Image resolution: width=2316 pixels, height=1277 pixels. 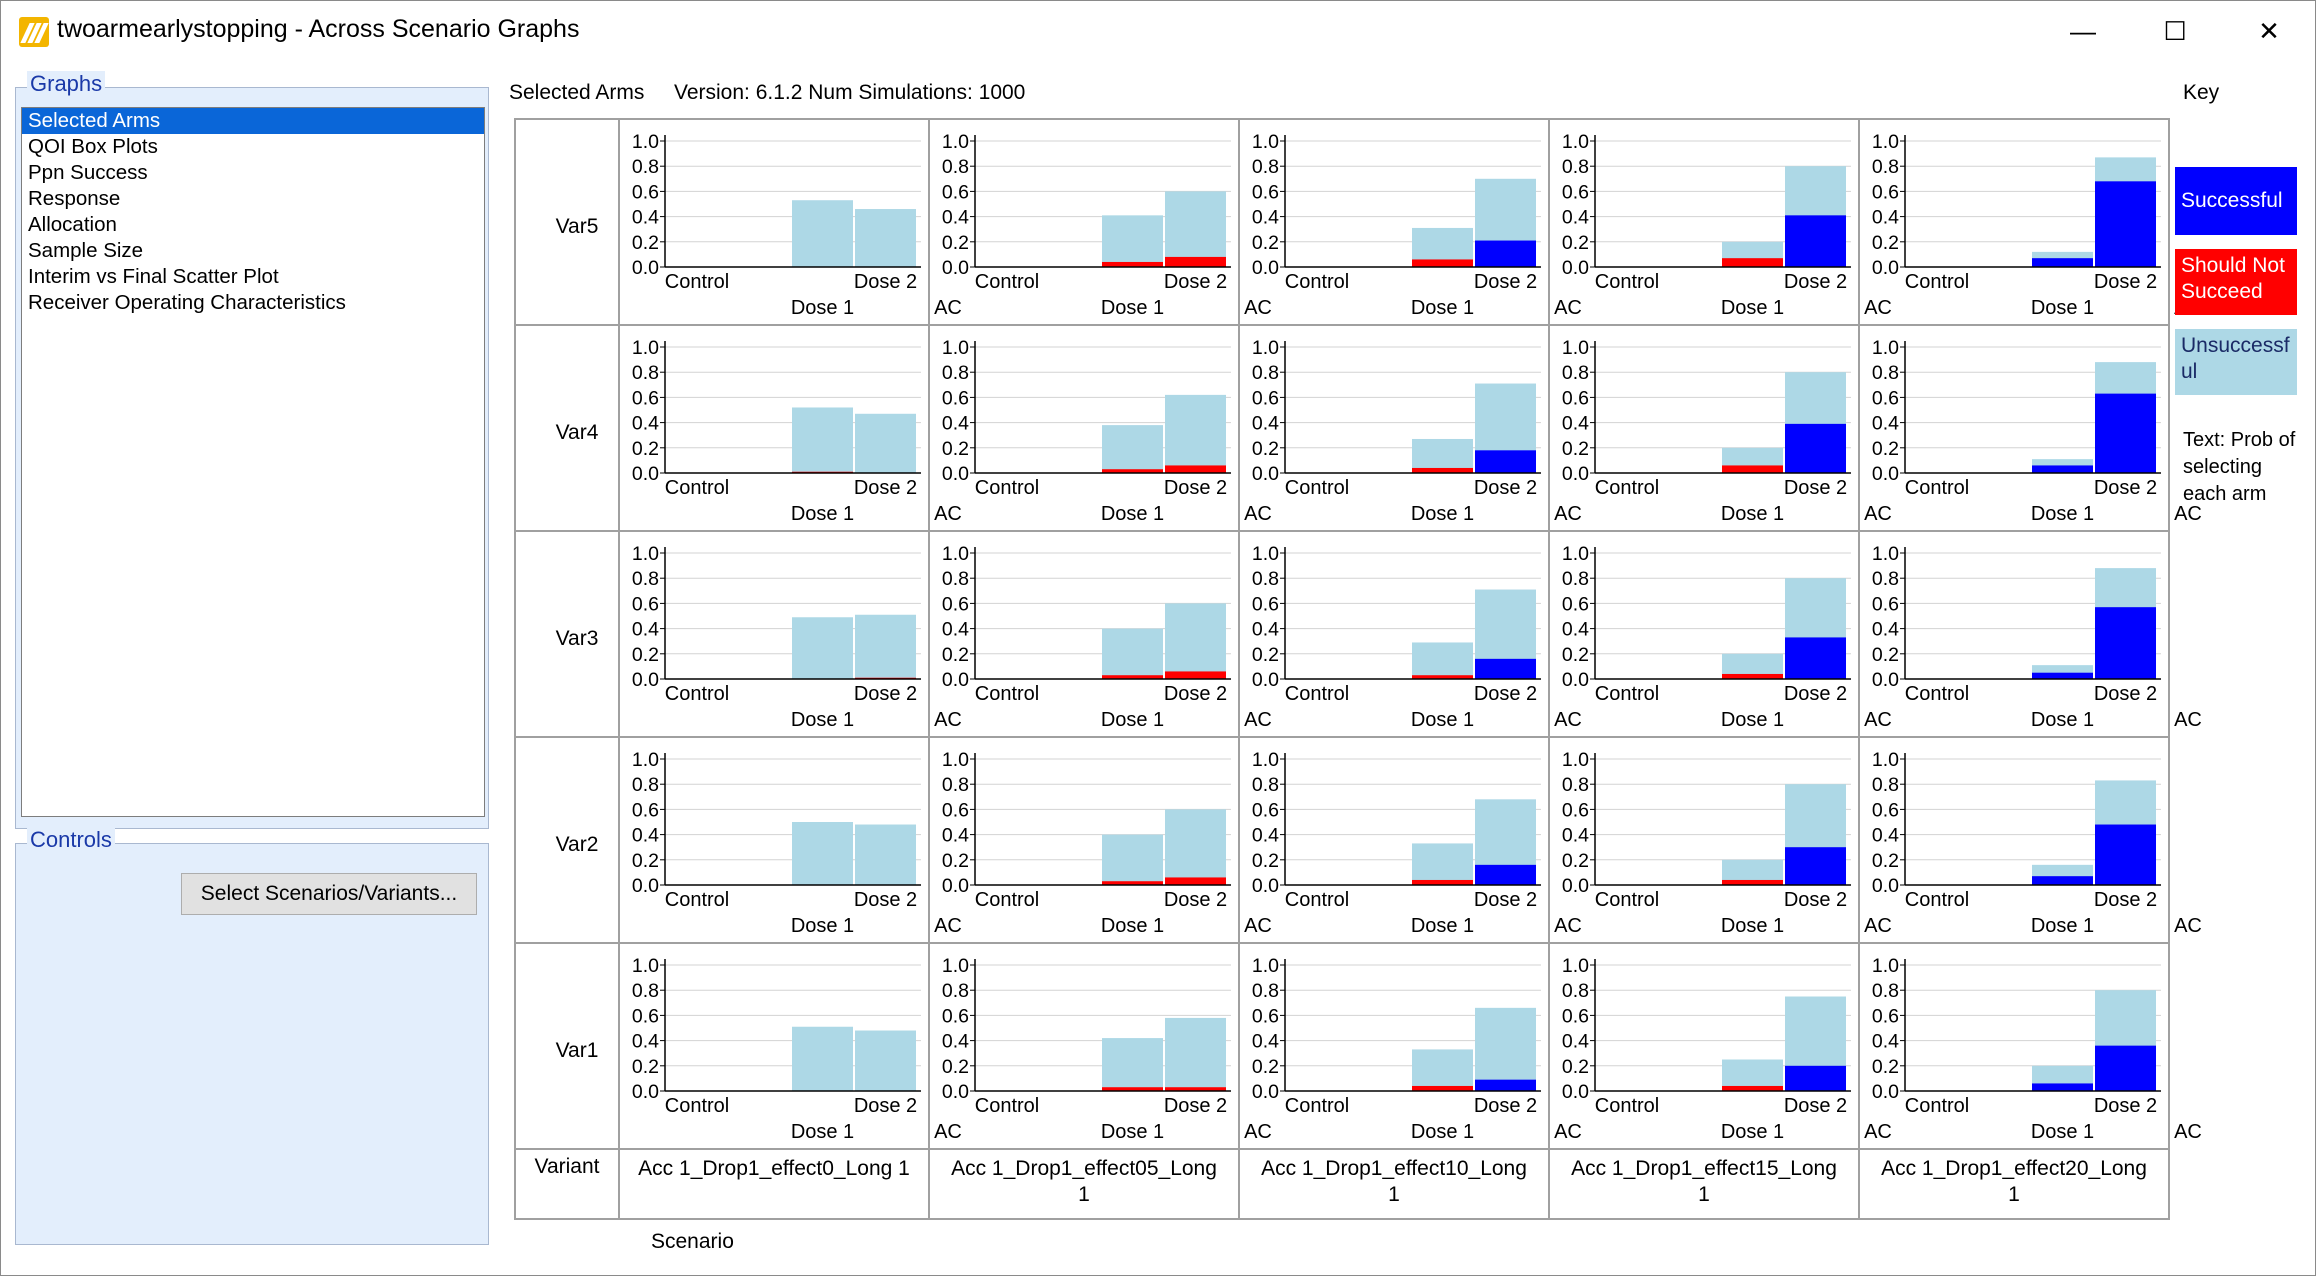 What do you see at coordinates (2175, 31) in the screenshot?
I see `maximize-button: ☐` at bounding box center [2175, 31].